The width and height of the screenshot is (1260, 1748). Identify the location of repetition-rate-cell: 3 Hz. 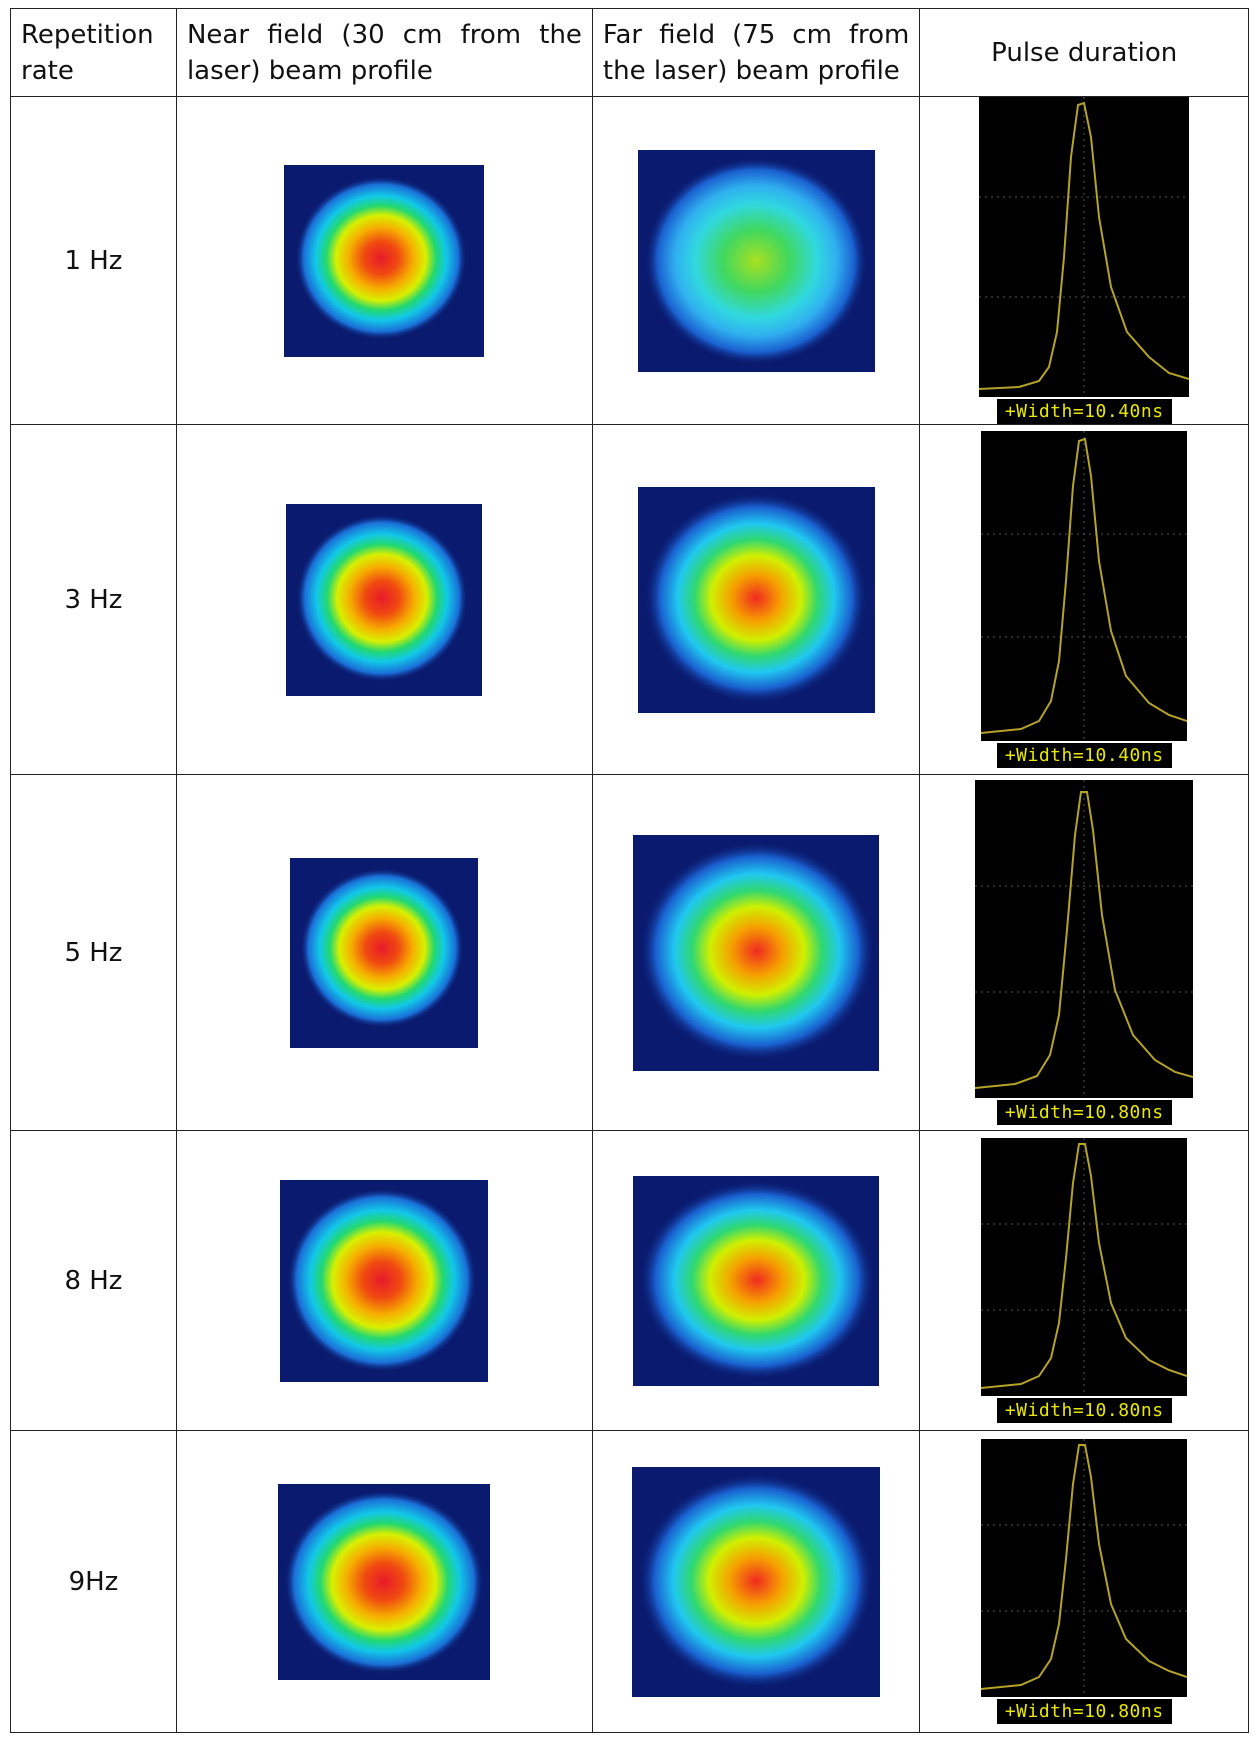
(93, 599).